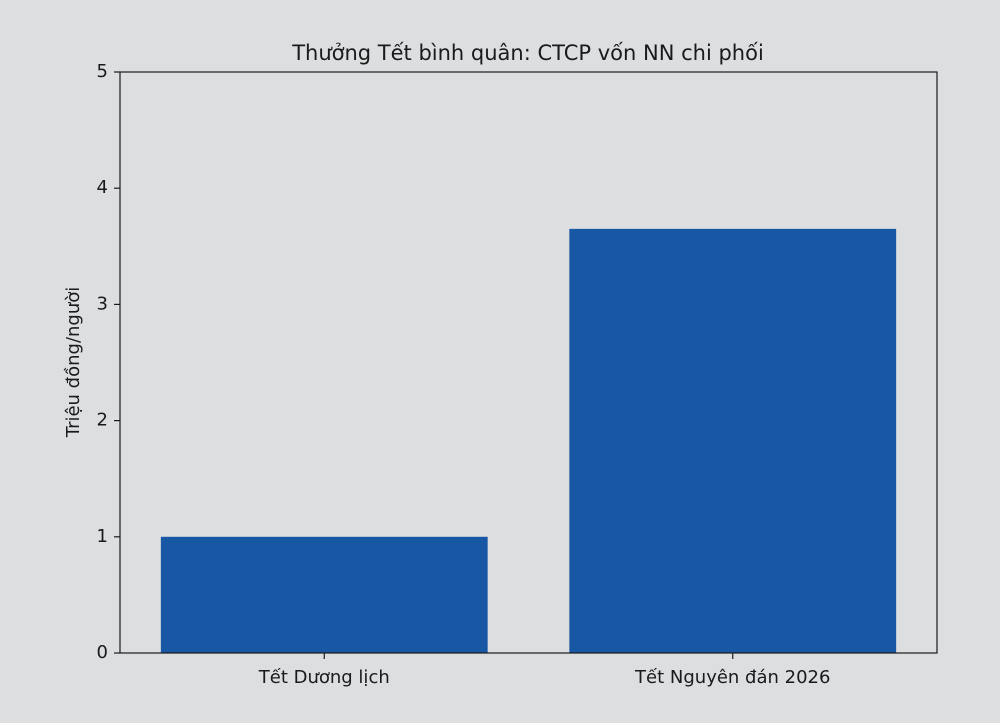 This screenshot has width=1000, height=723. What do you see at coordinates (73, 363) in the screenshot?
I see `y-axis-label: Triệu đồng/người` at bounding box center [73, 363].